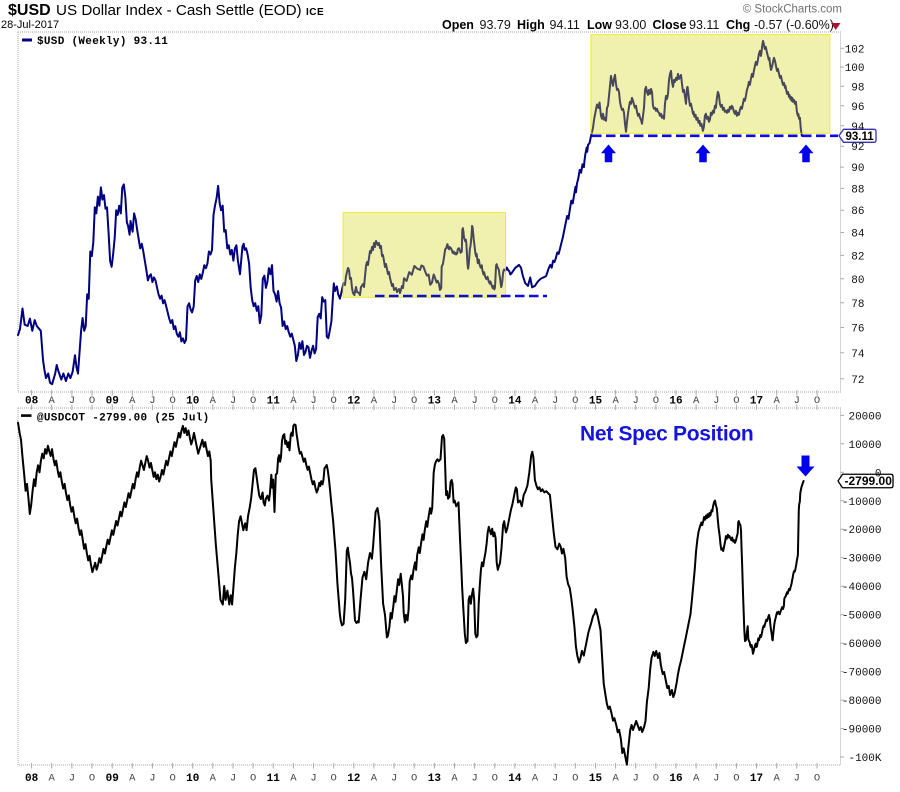 This screenshot has height=792, width=900. Describe the element at coordinates (878, 474) in the screenshot. I see `svg-text: 0` at that location.